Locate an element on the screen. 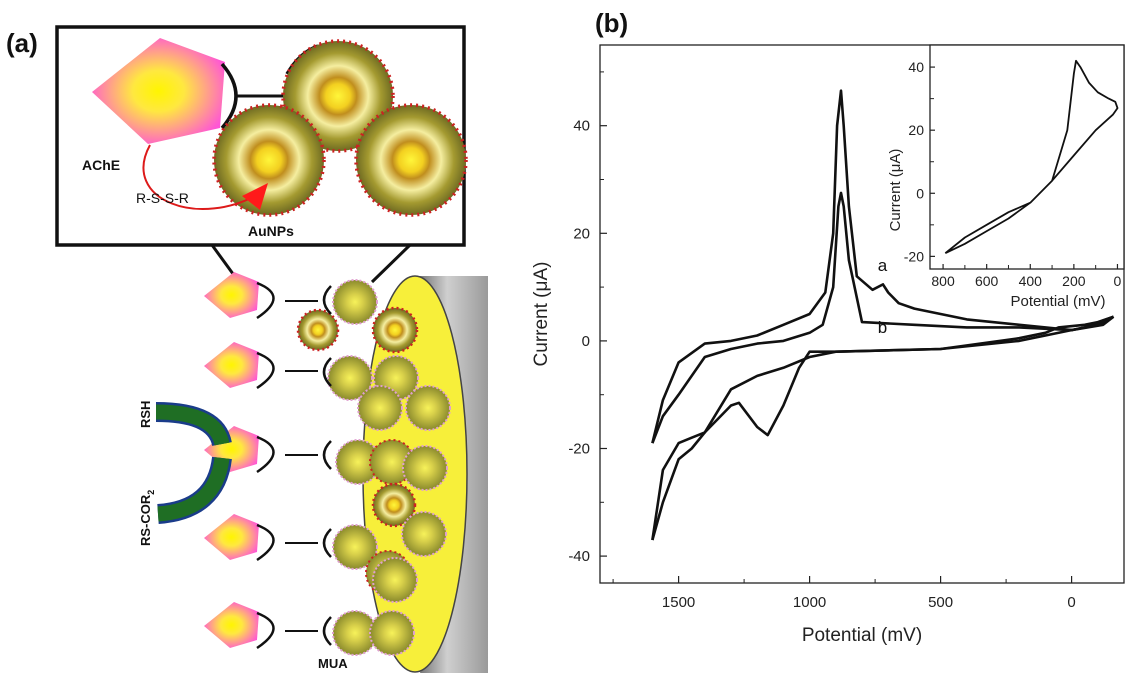 The image size is (1134, 673). ache-label: AChE is located at coordinates (101, 165).